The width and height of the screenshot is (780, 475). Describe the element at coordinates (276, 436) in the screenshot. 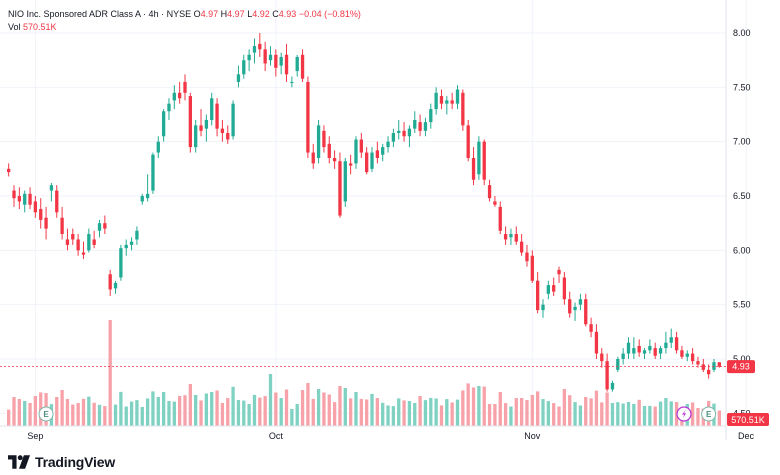

I see `x-tick-label: Oct` at that location.